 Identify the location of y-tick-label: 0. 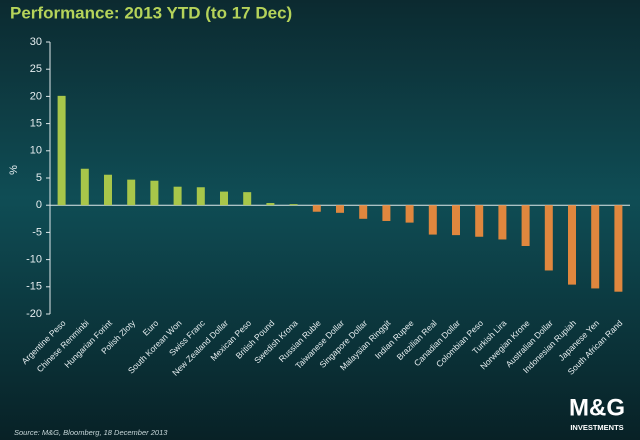
(39, 205).